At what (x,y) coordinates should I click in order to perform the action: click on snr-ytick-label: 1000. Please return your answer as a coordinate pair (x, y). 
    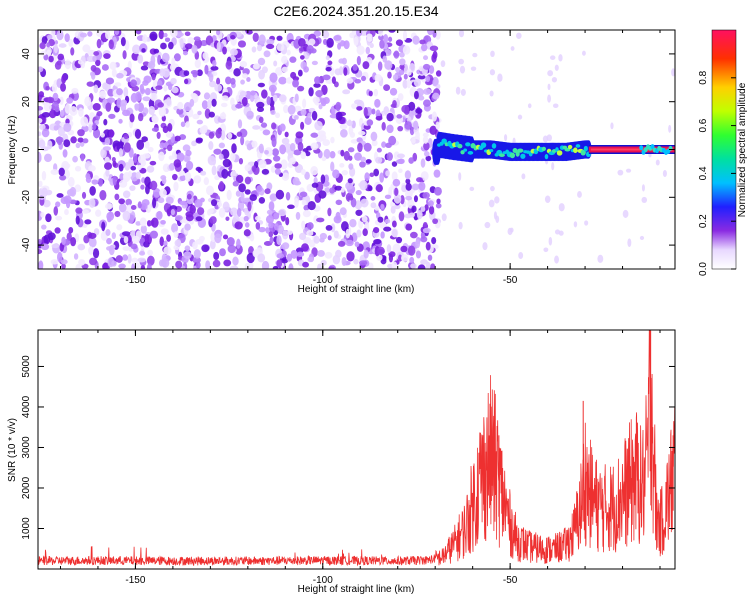
    Looking at the image, I should click on (26, 528).